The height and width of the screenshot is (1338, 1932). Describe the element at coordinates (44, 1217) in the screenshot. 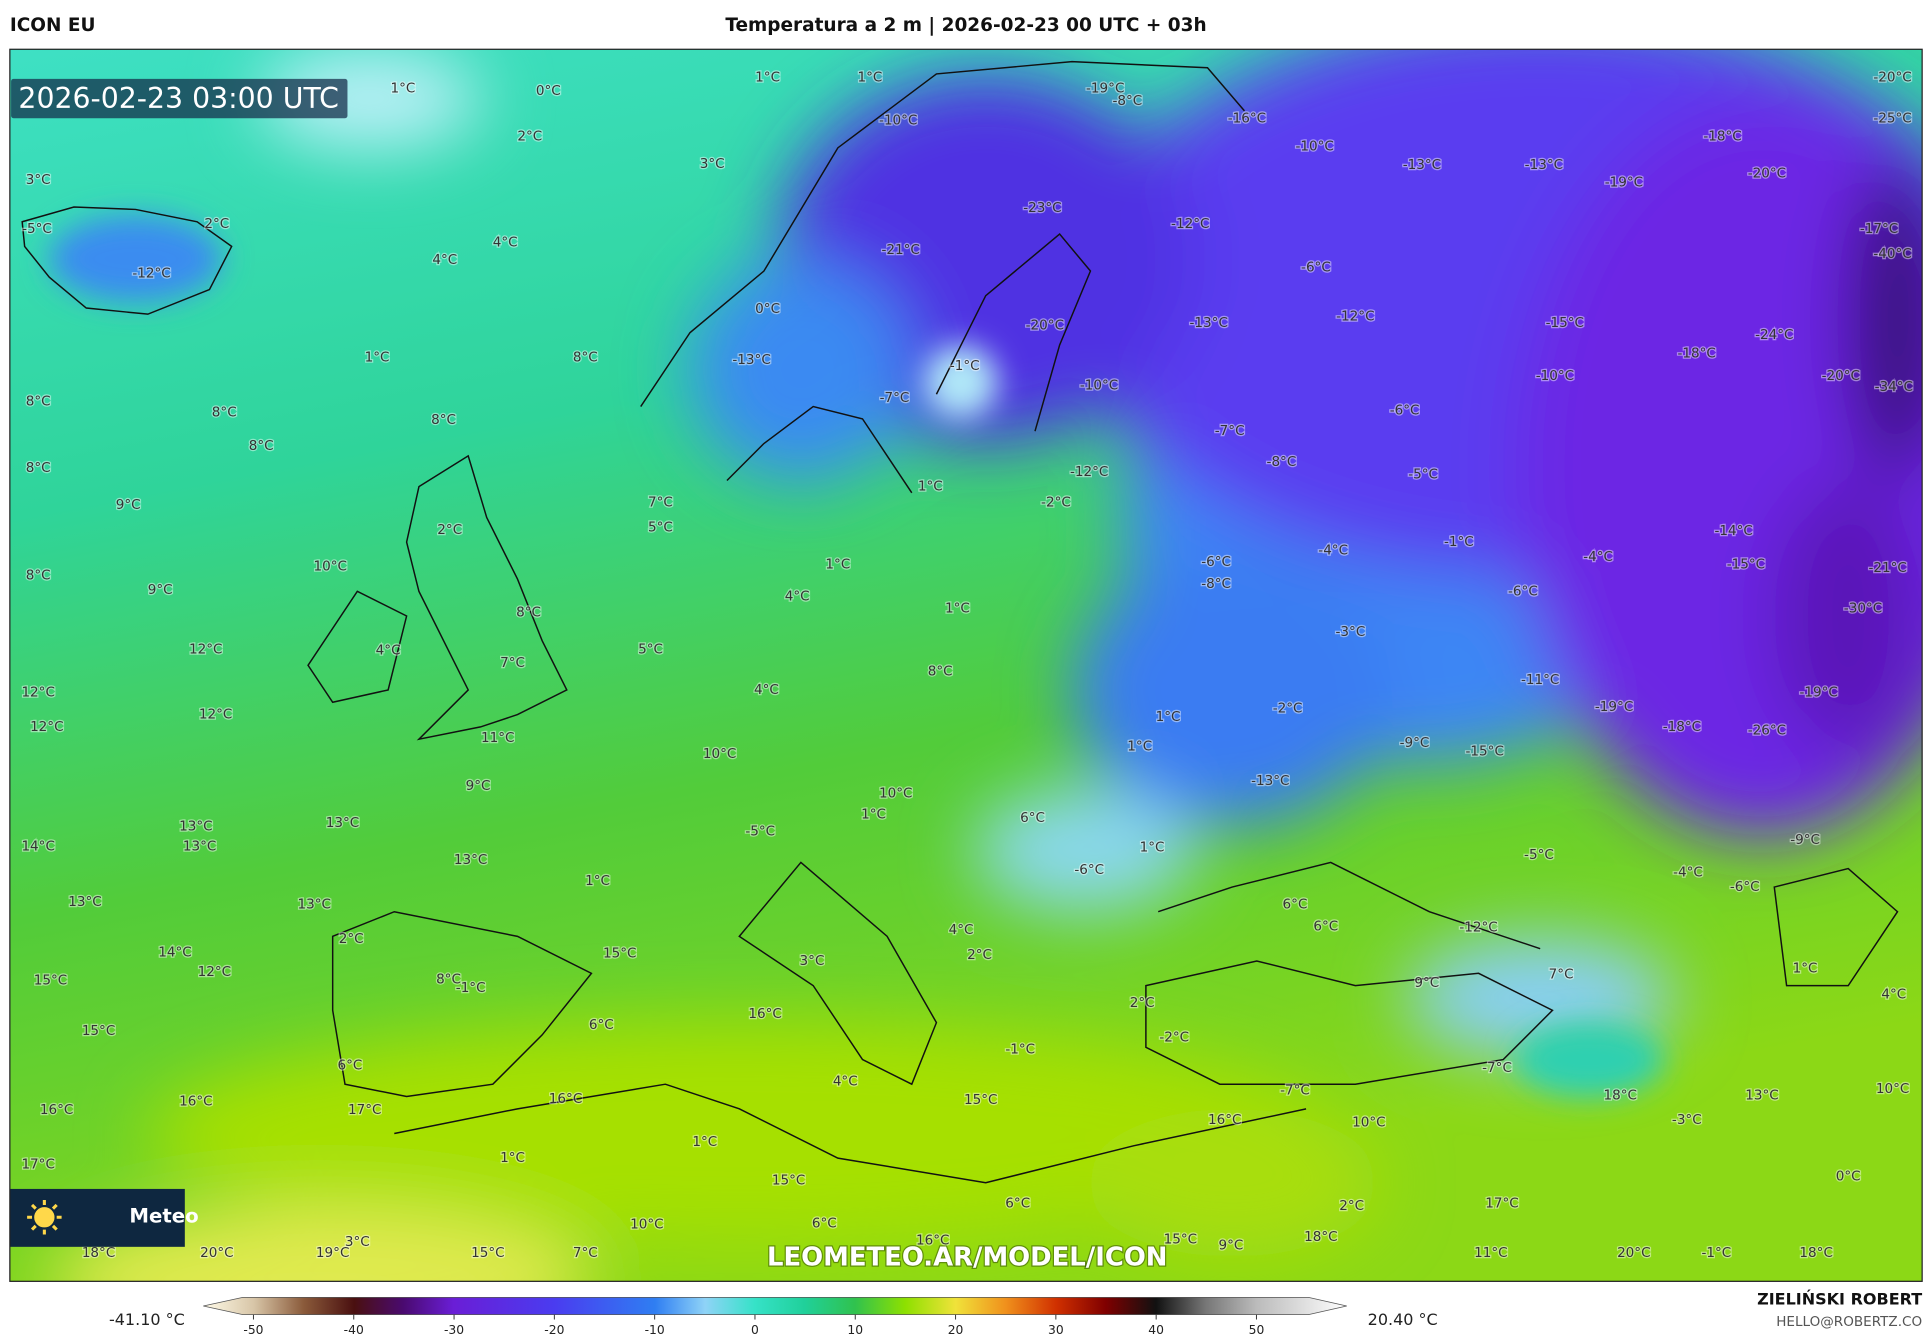

I see `sun-icon` at that location.